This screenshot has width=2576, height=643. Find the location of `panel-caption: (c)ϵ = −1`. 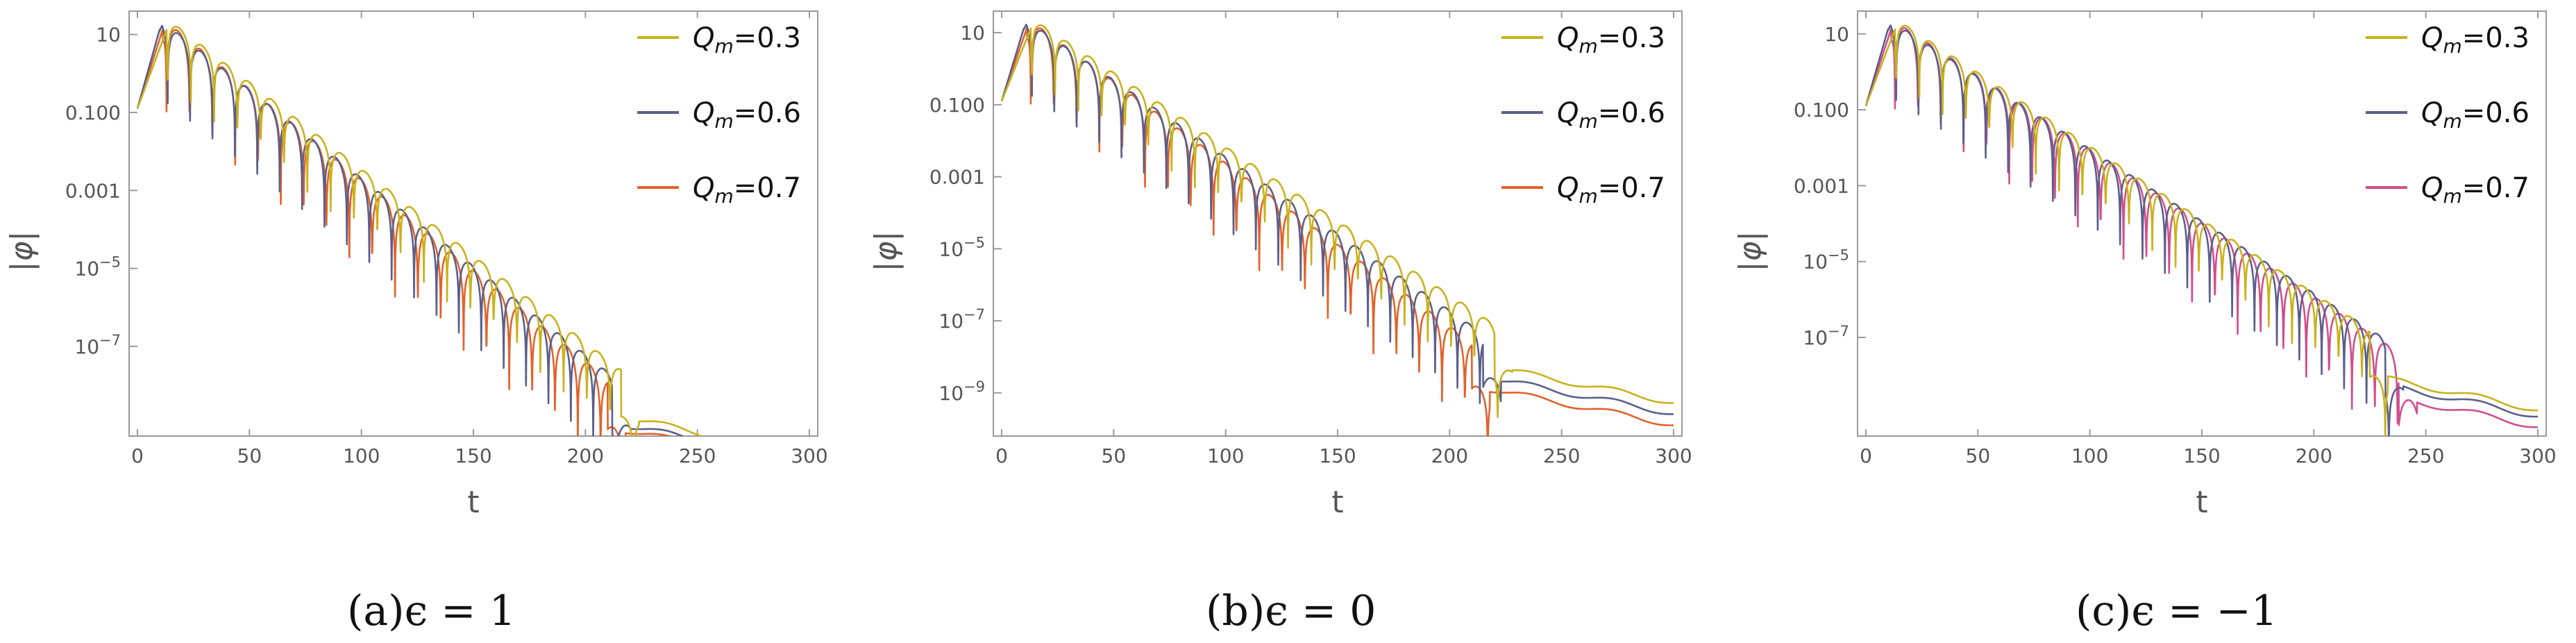

panel-caption: (c)ϵ = −1 is located at coordinates (2177, 611).